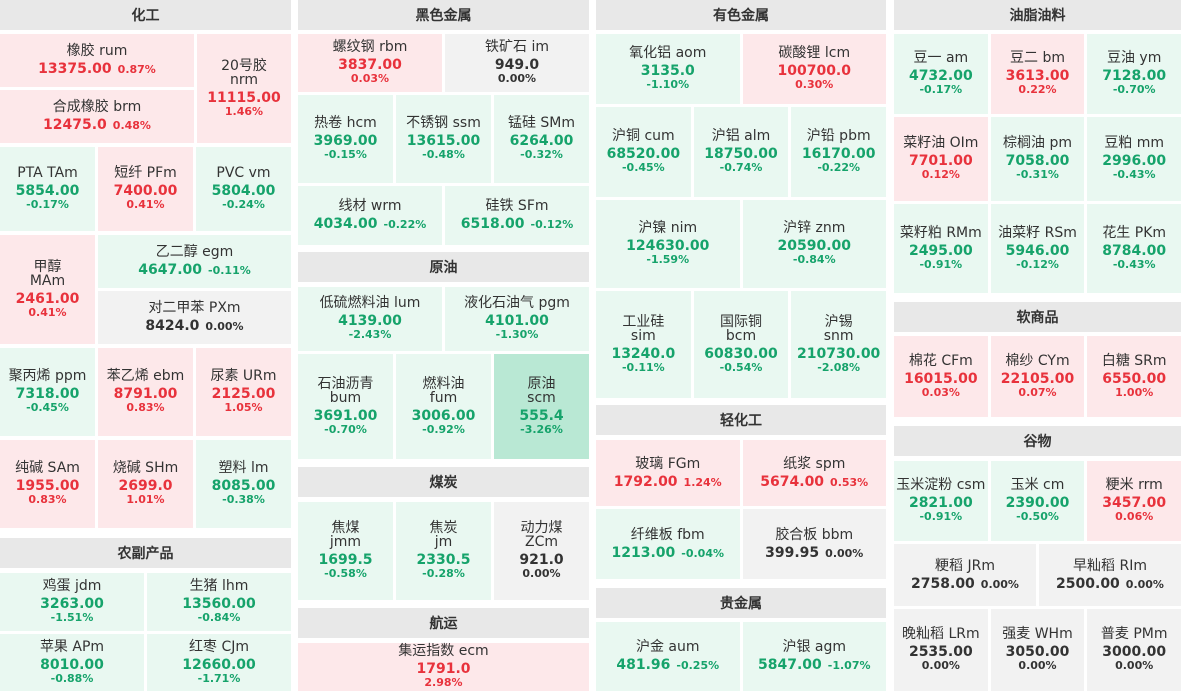 This screenshot has width=1181, height=691. Describe the element at coordinates (668, 244) in the screenshot. I see `quote-cell-nim: 沪镍 nim 124630.00 -1.59%` at that location.